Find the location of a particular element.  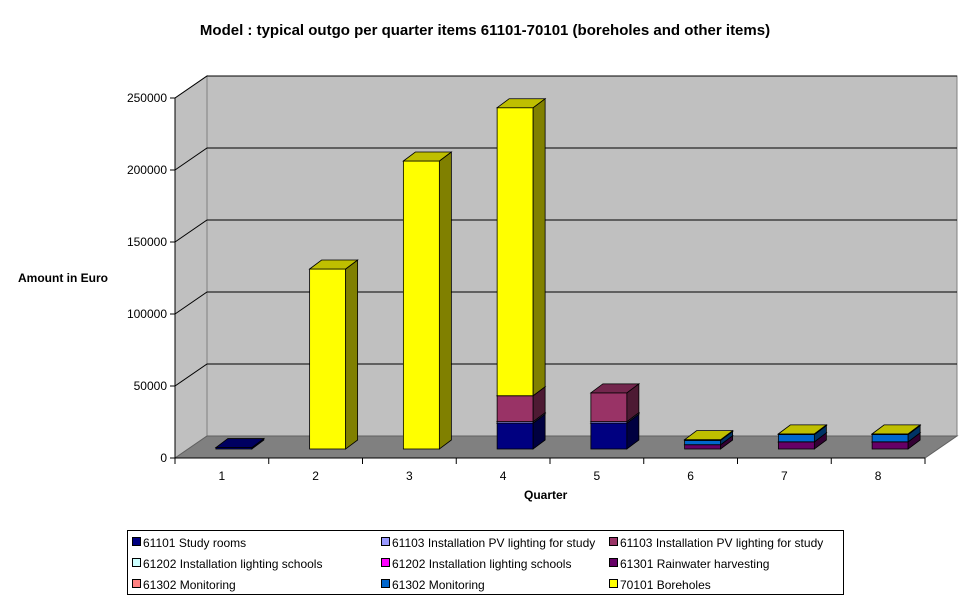

x-tick-label: 4 is located at coordinates (503, 476).